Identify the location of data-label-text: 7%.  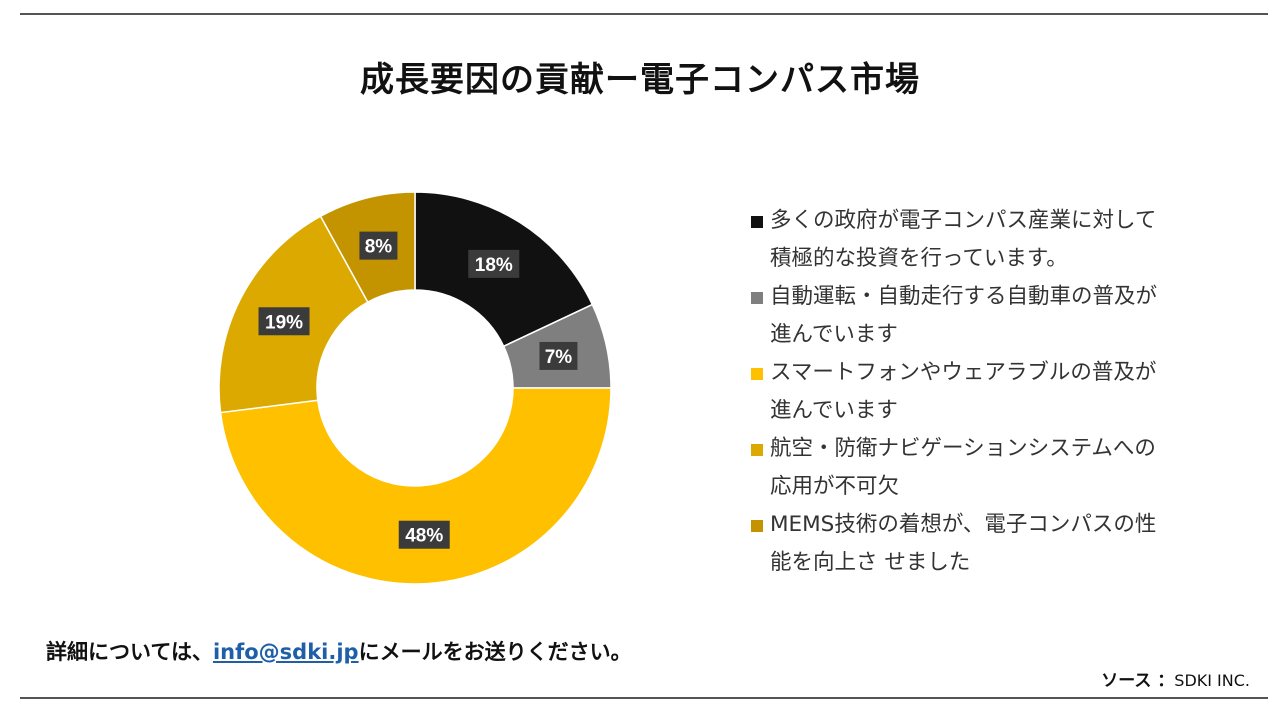
(559, 357).